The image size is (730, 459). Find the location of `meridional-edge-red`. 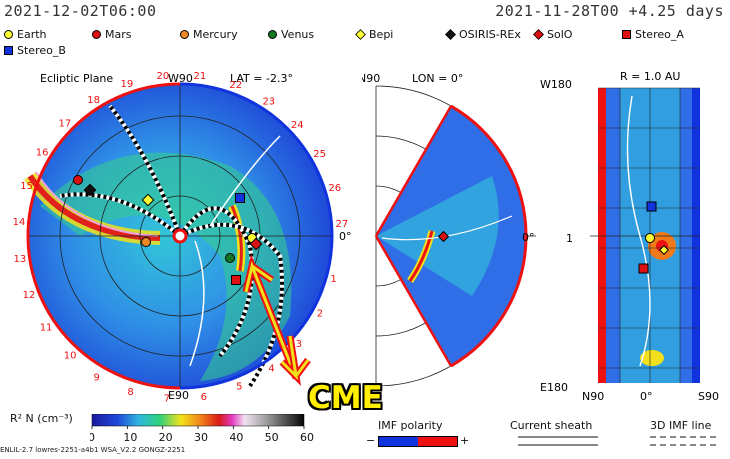

meridional-edge-red is located at coordinates (489, 236).